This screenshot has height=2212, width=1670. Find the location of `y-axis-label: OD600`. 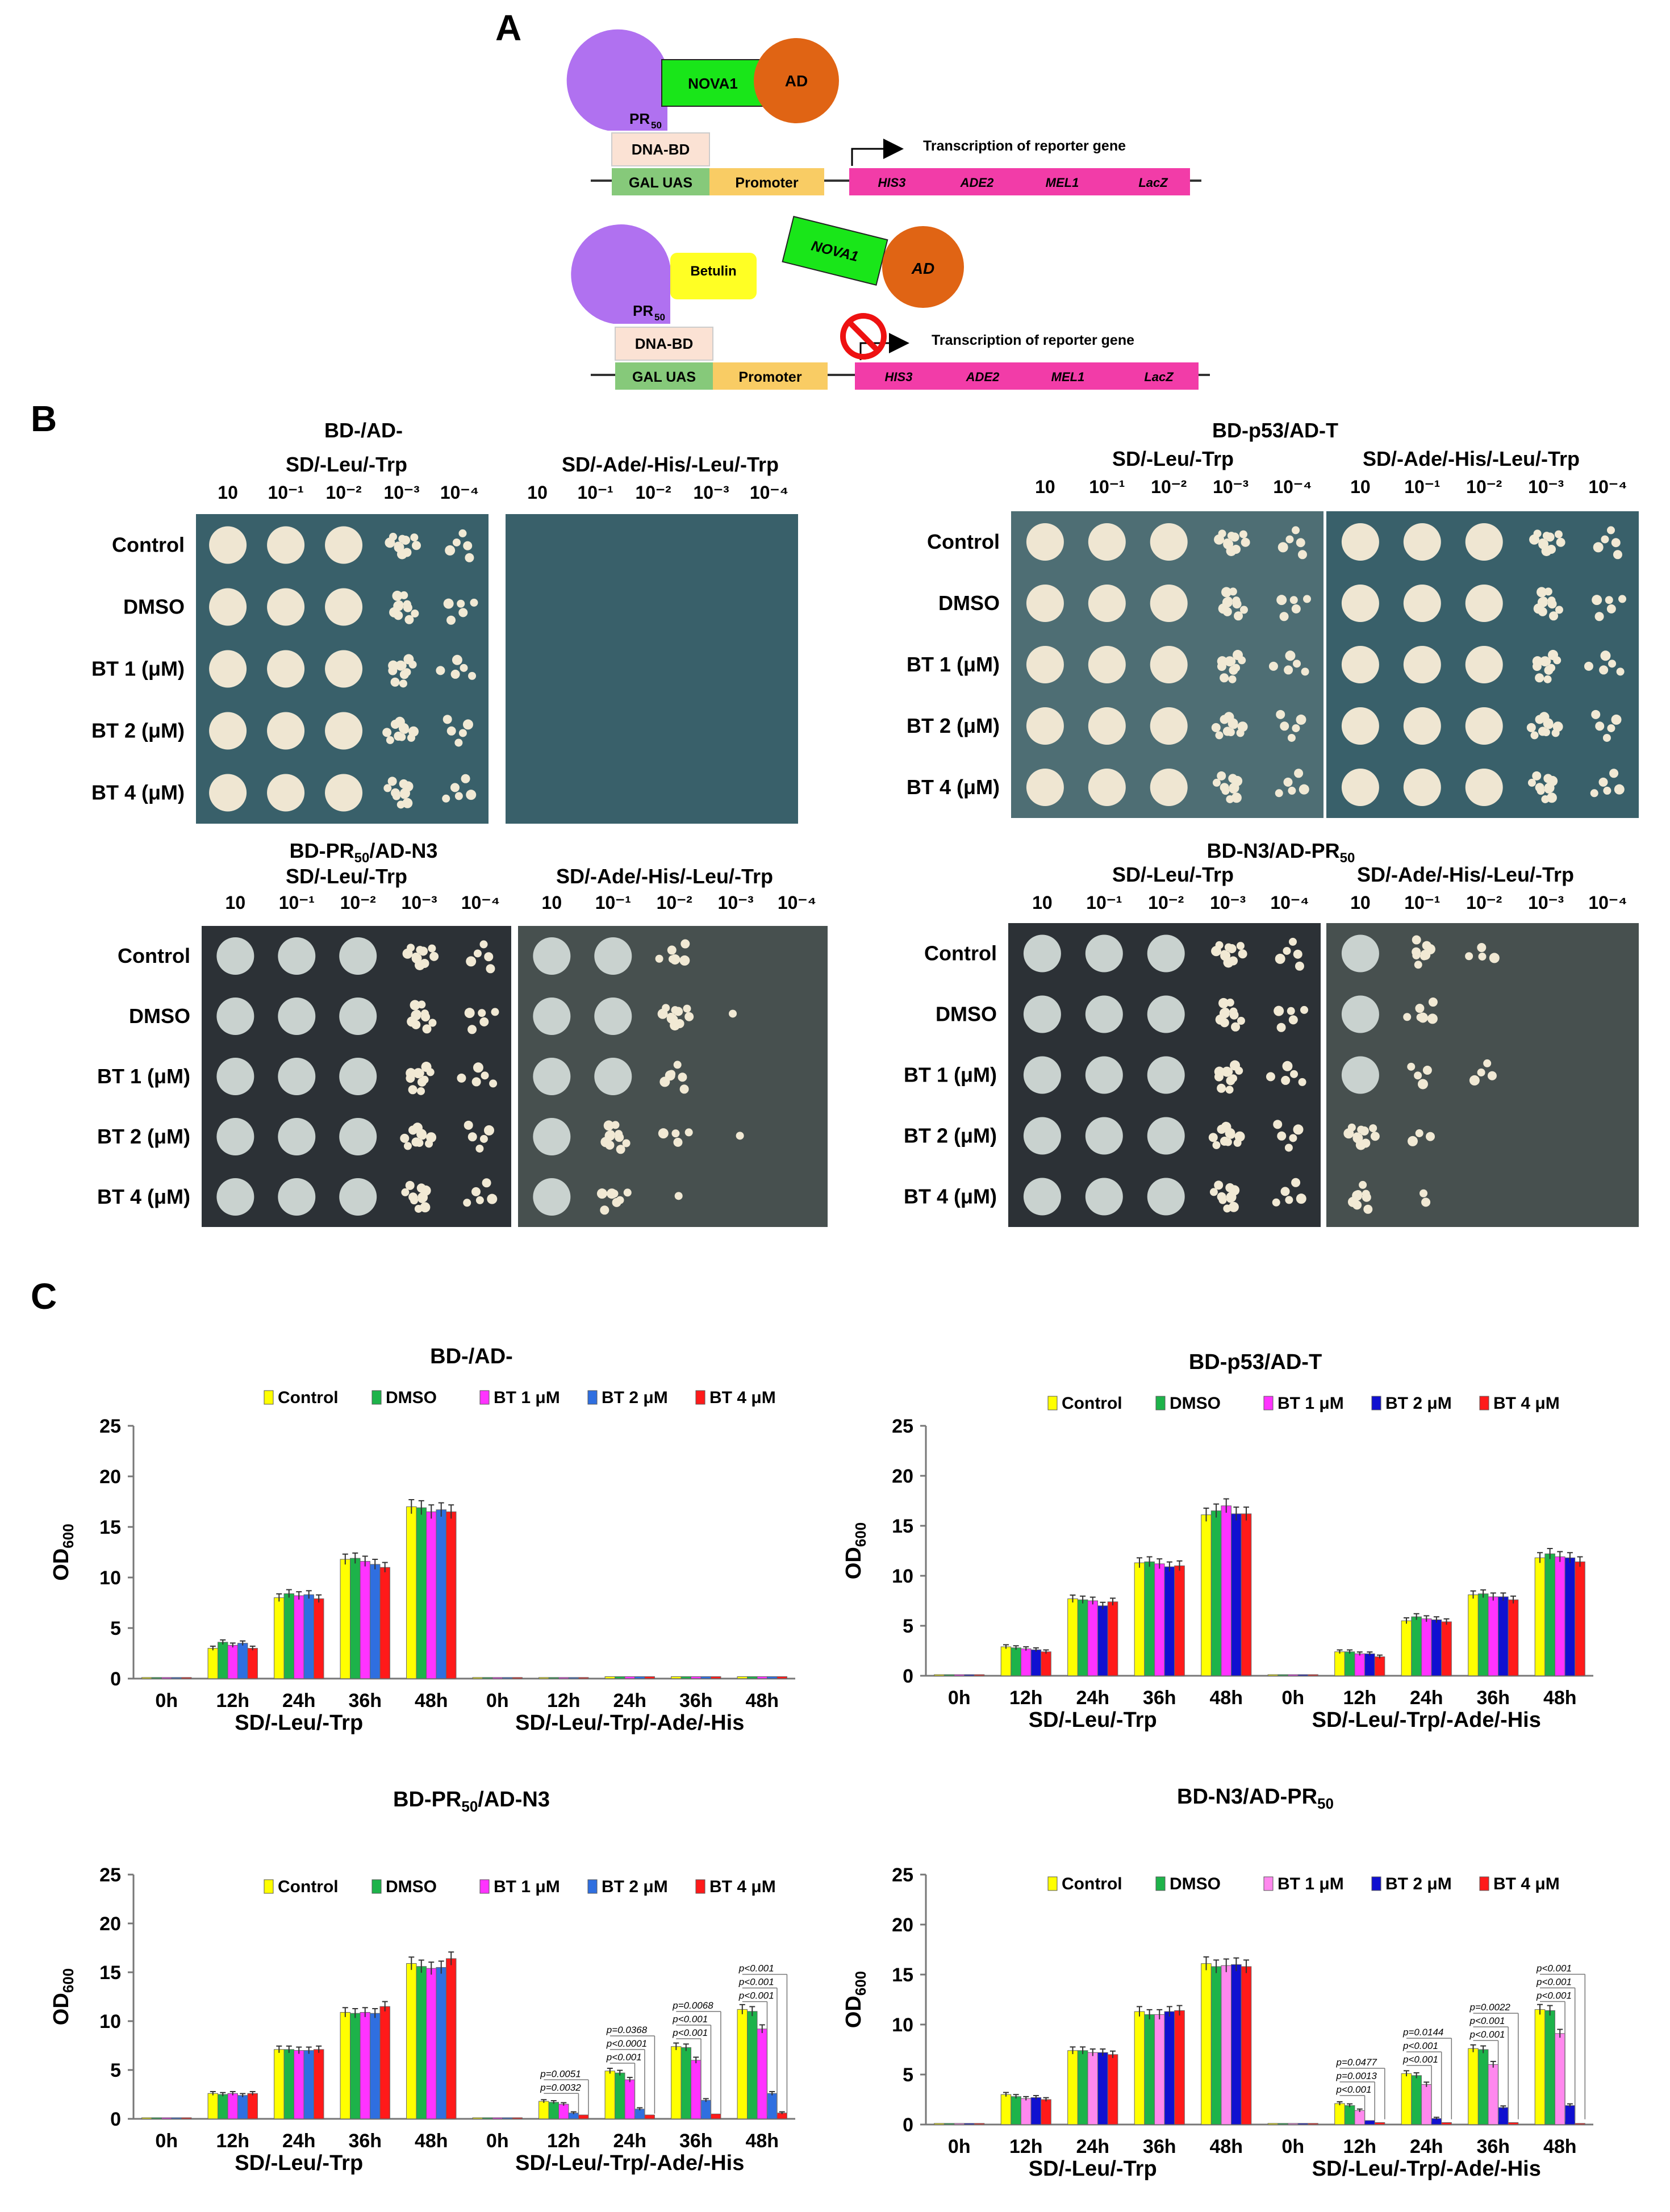

y-axis-label: OD600 is located at coordinates (63, 1996).